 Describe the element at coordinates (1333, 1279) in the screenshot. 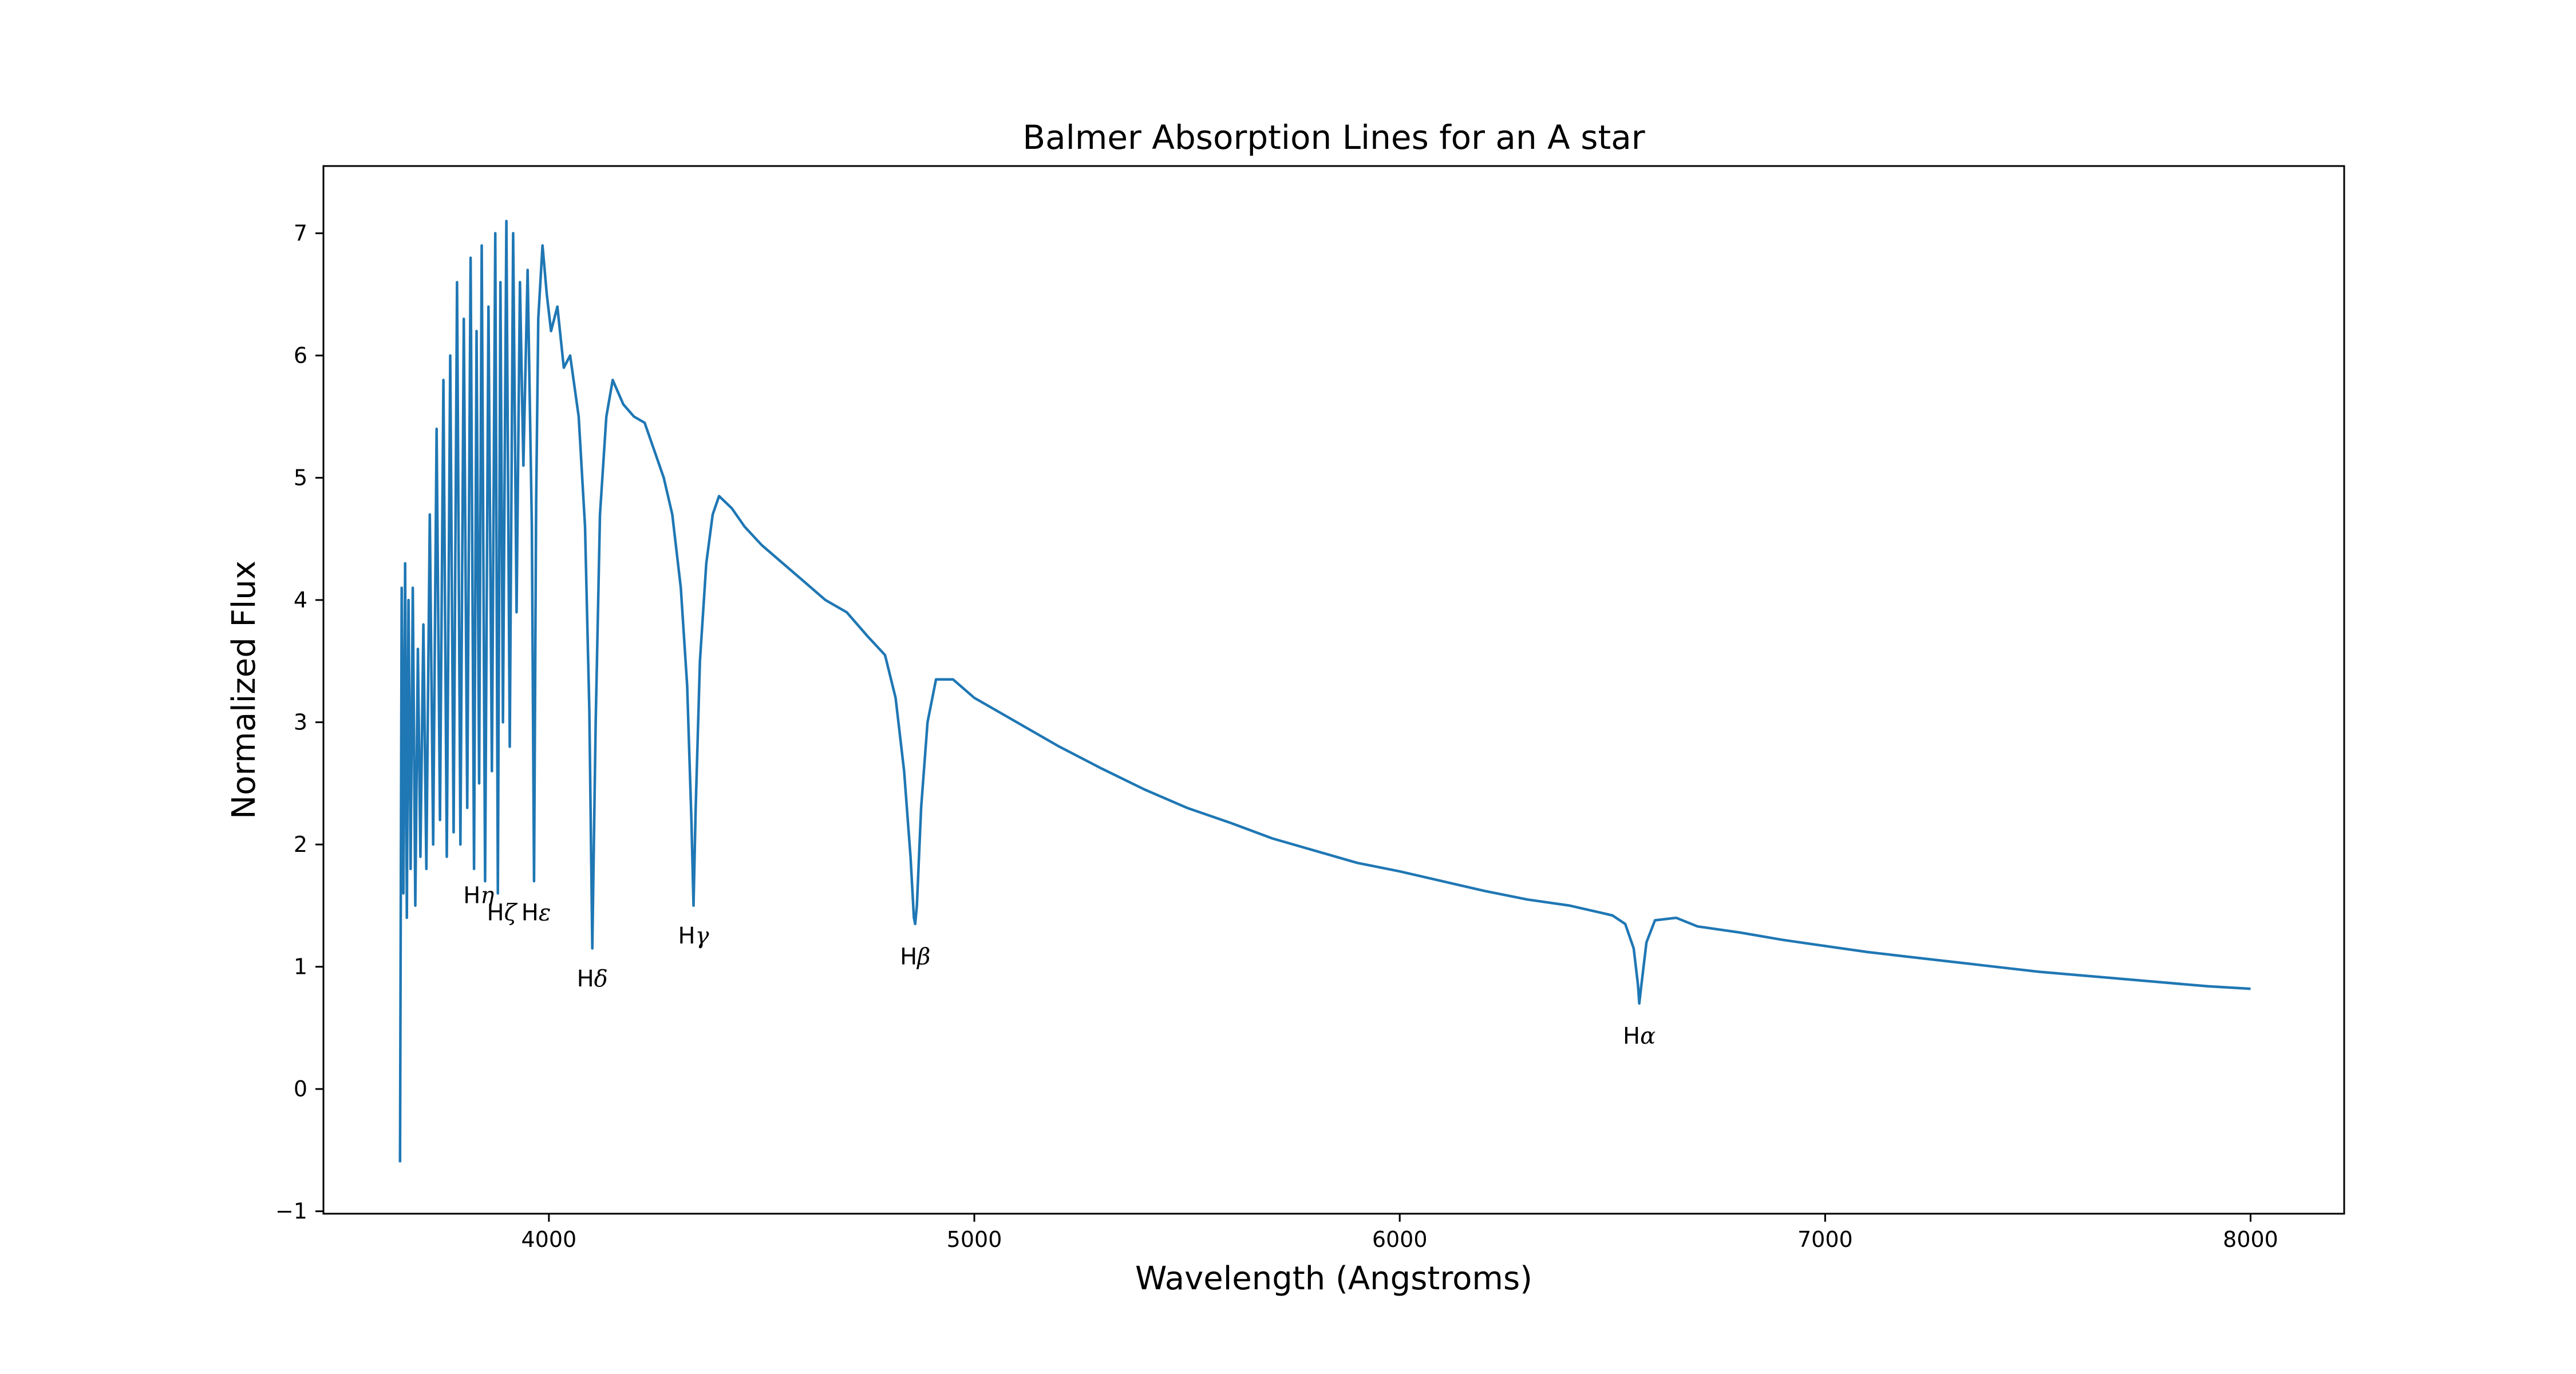

I see `x-axis-title: Wavelength (Angstroms)` at that location.